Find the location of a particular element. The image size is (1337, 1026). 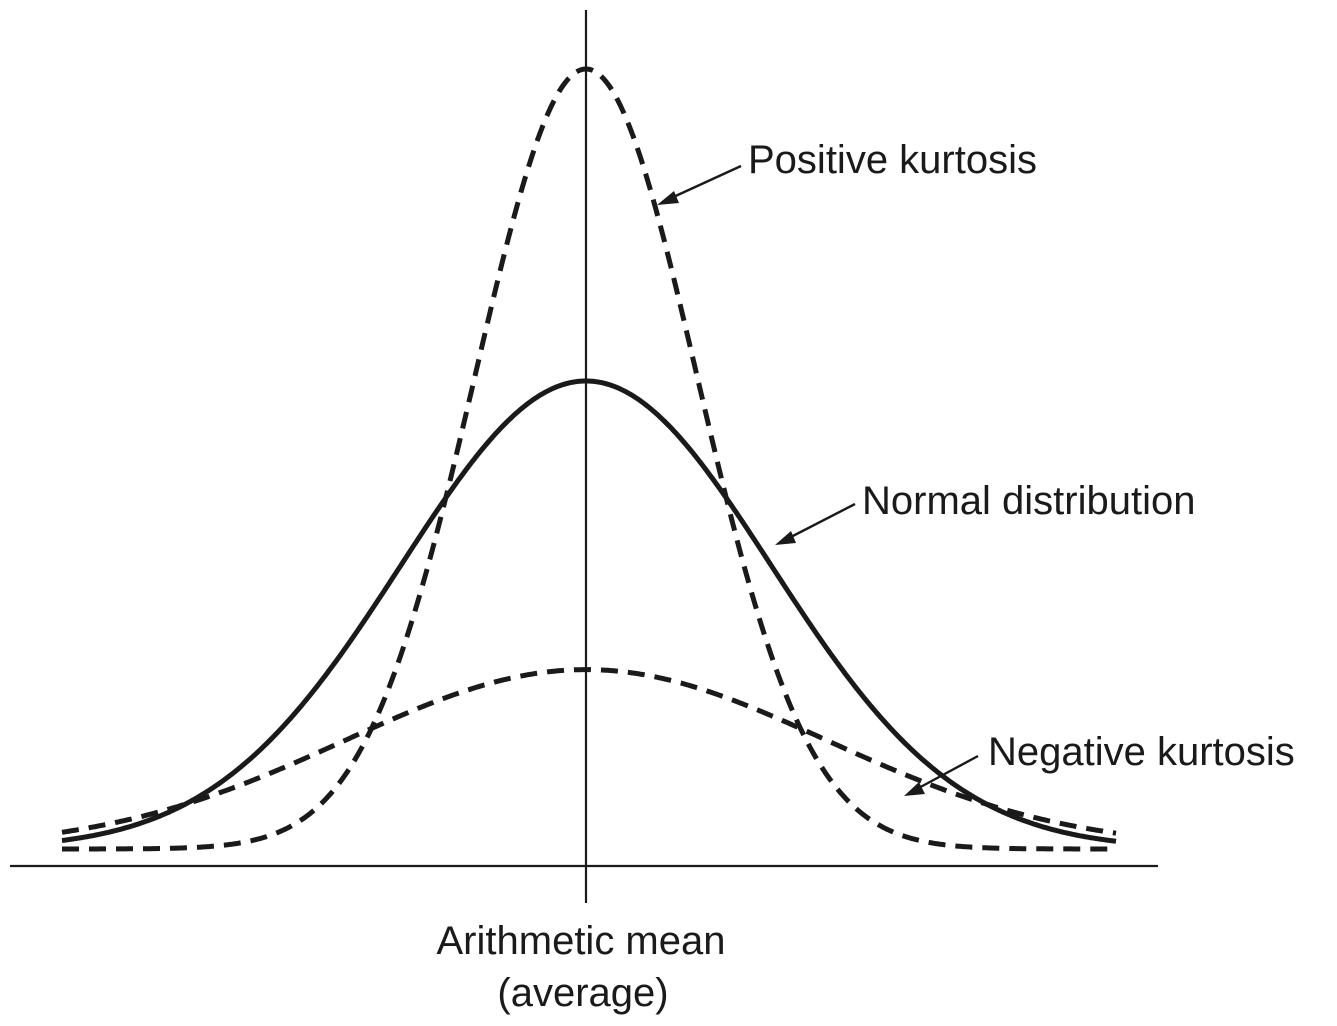

normal-distribution-arrow is located at coordinates (815, 523).